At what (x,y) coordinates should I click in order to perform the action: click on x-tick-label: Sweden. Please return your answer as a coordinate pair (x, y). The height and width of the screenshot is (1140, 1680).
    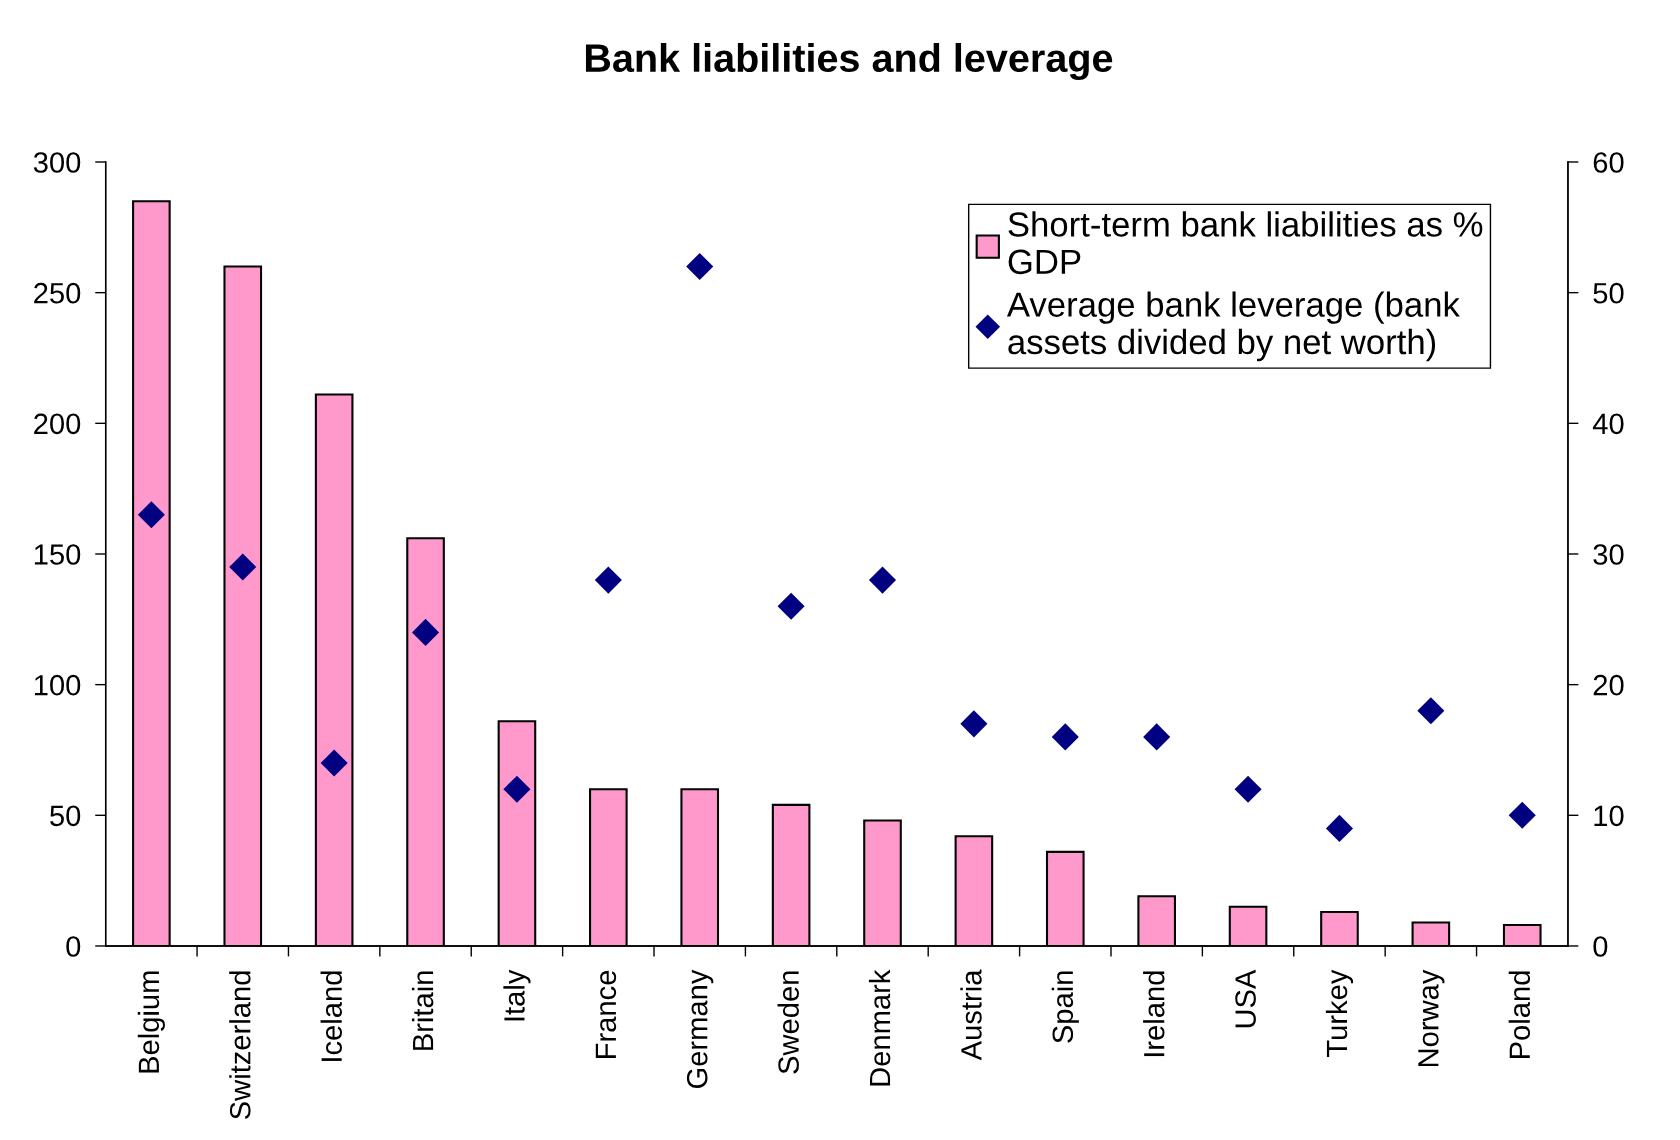
    Looking at the image, I should click on (788, 1022).